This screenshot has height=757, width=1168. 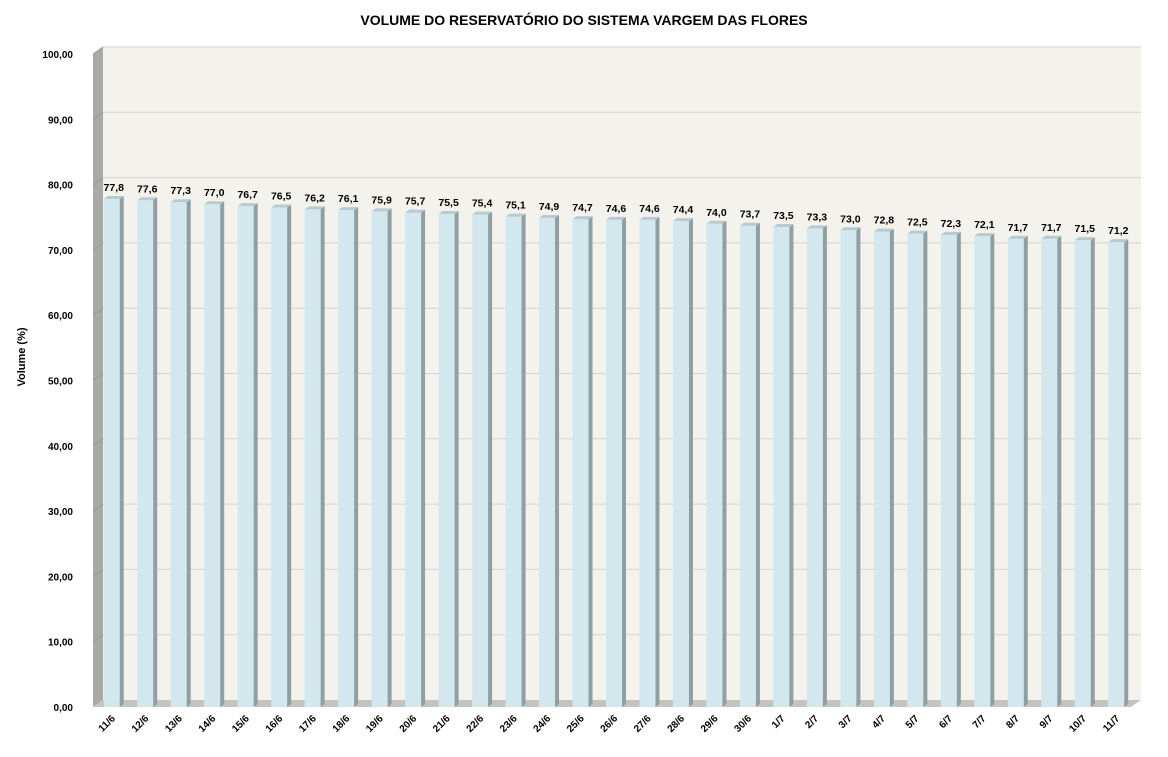 I want to click on x-tick-label: 21/6, so click(x=442, y=724).